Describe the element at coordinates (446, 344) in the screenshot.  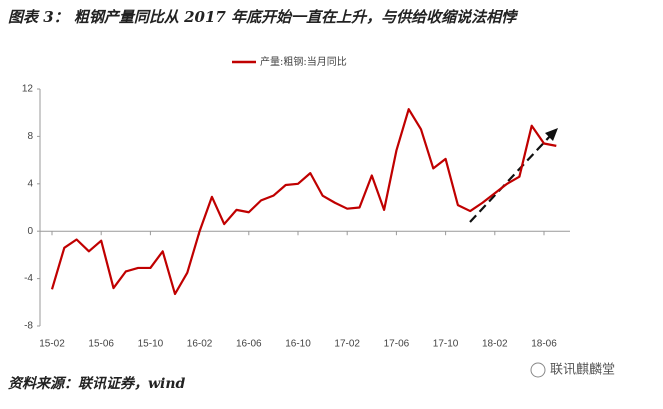
I see `x-tick-label: 17-10` at that location.